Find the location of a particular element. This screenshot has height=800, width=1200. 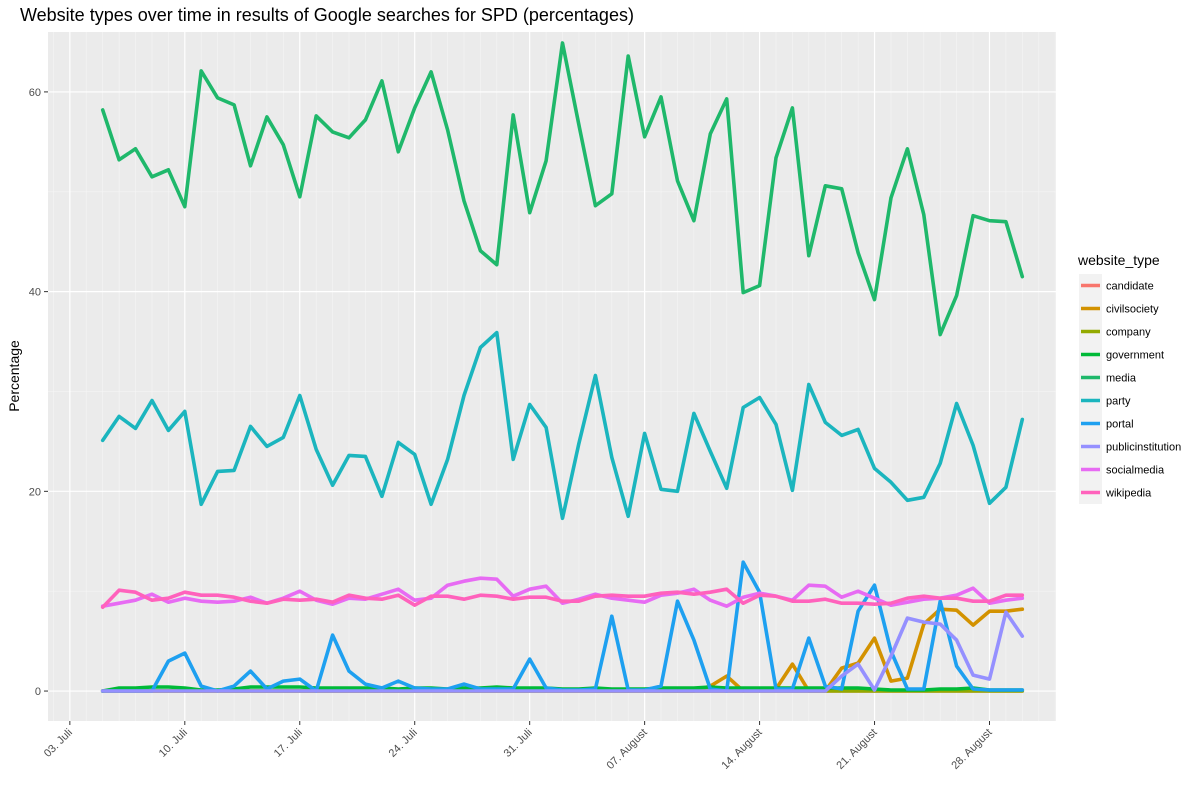

series-line-wikipedia is located at coordinates (562, 598).